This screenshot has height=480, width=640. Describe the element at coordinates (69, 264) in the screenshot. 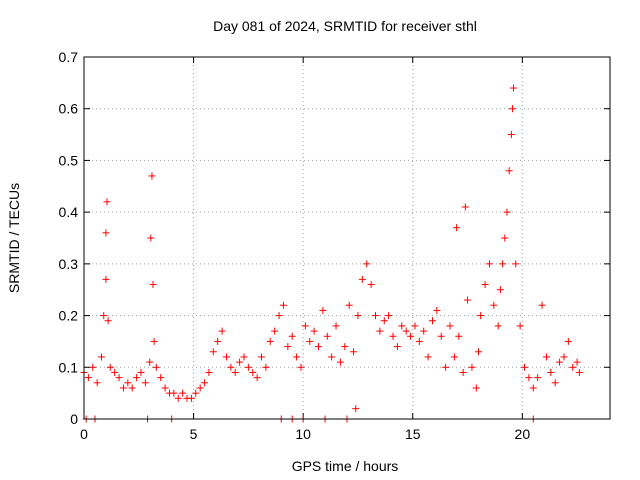

I see `y-tick-label: 0.3` at that location.